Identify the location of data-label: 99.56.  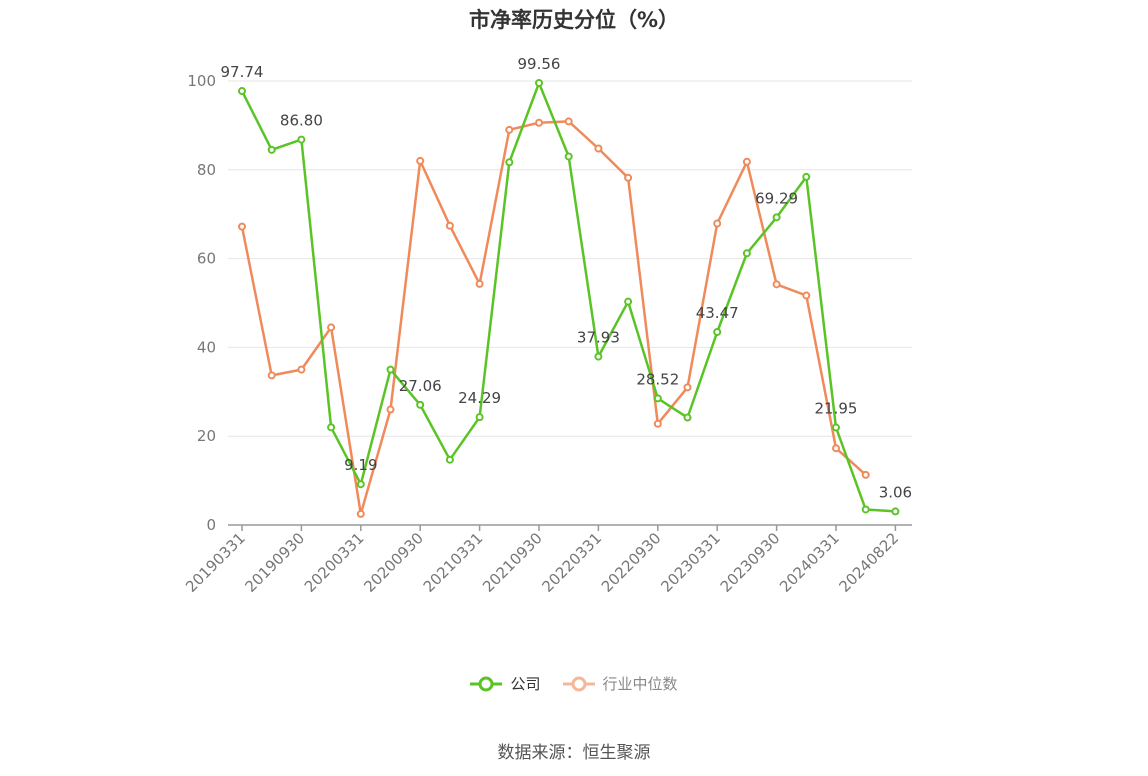
(539, 64).